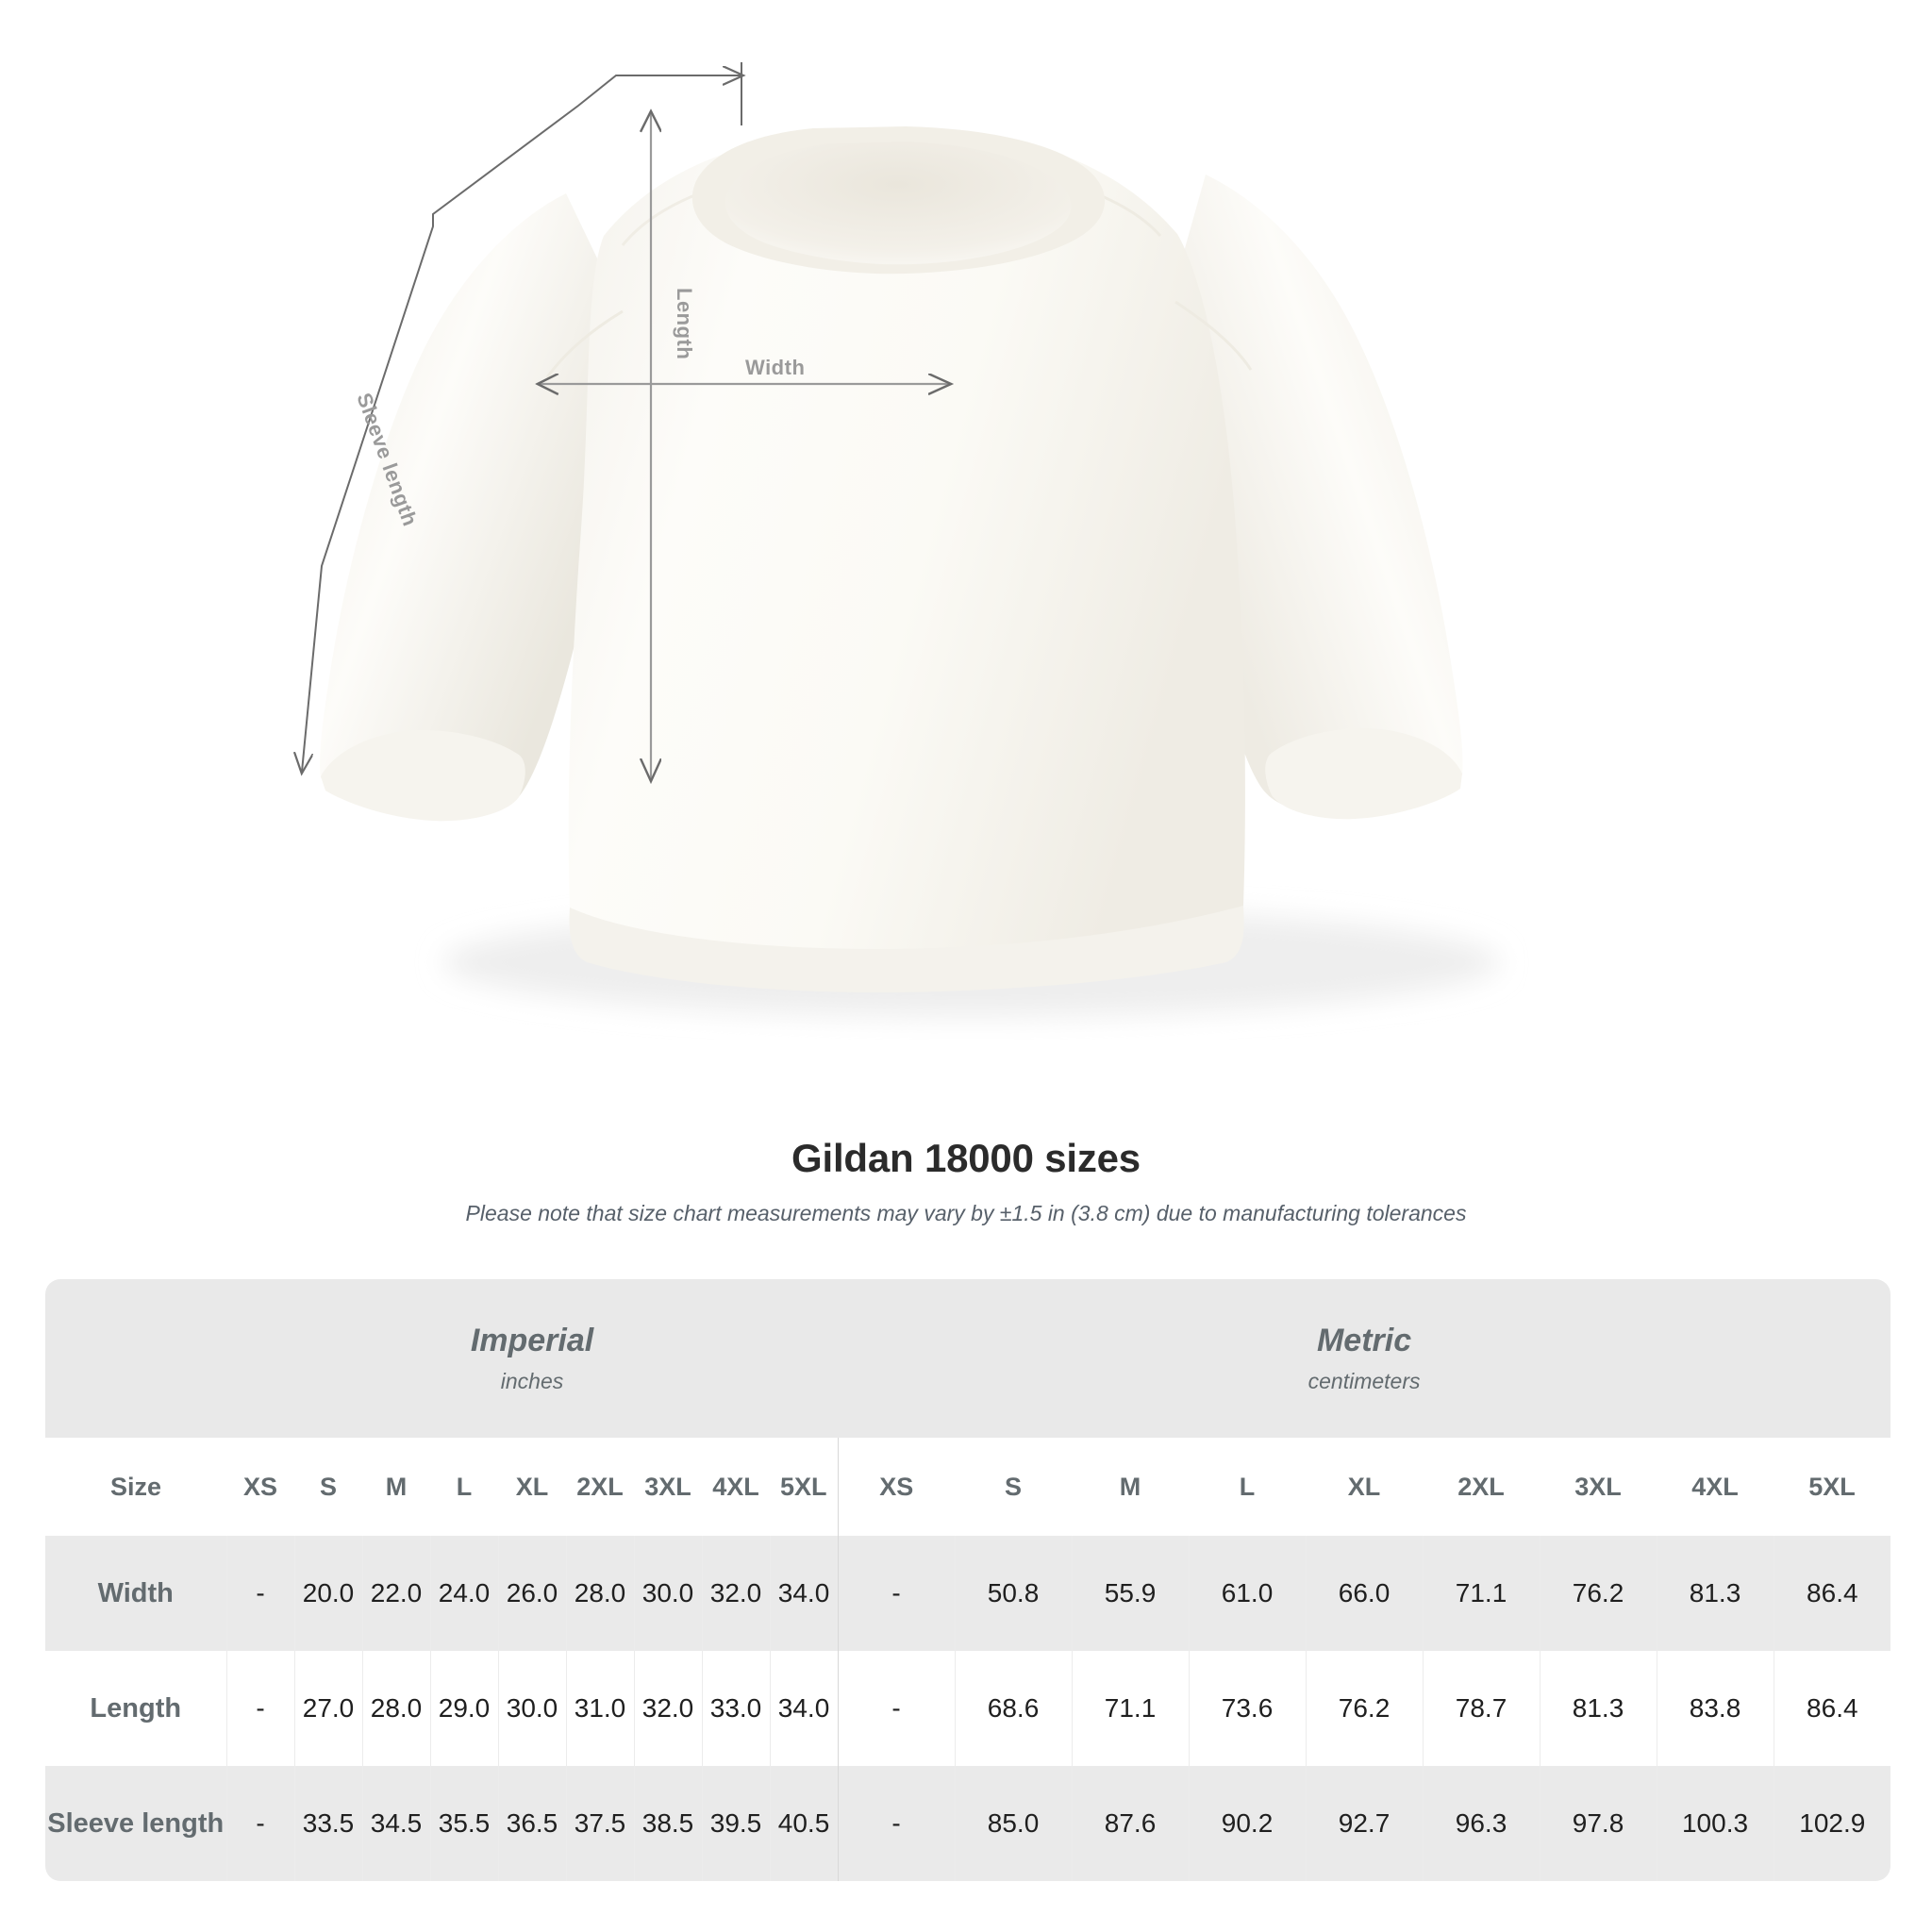  I want to click on cell-sleeve-imperial-5xl: 40.5, so click(804, 1824).